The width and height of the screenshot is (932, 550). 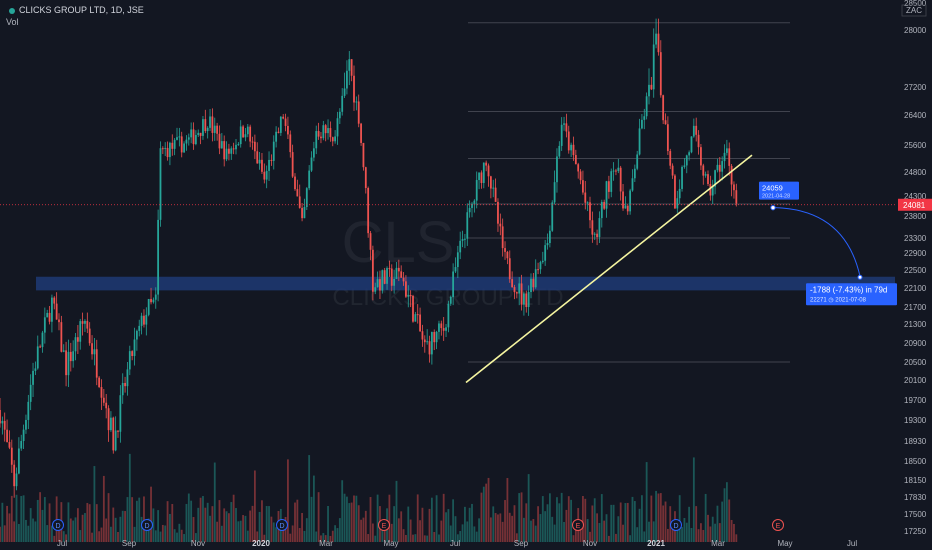 What do you see at coordinates (57, 526) in the screenshot?
I see `event-letter: D` at bounding box center [57, 526].